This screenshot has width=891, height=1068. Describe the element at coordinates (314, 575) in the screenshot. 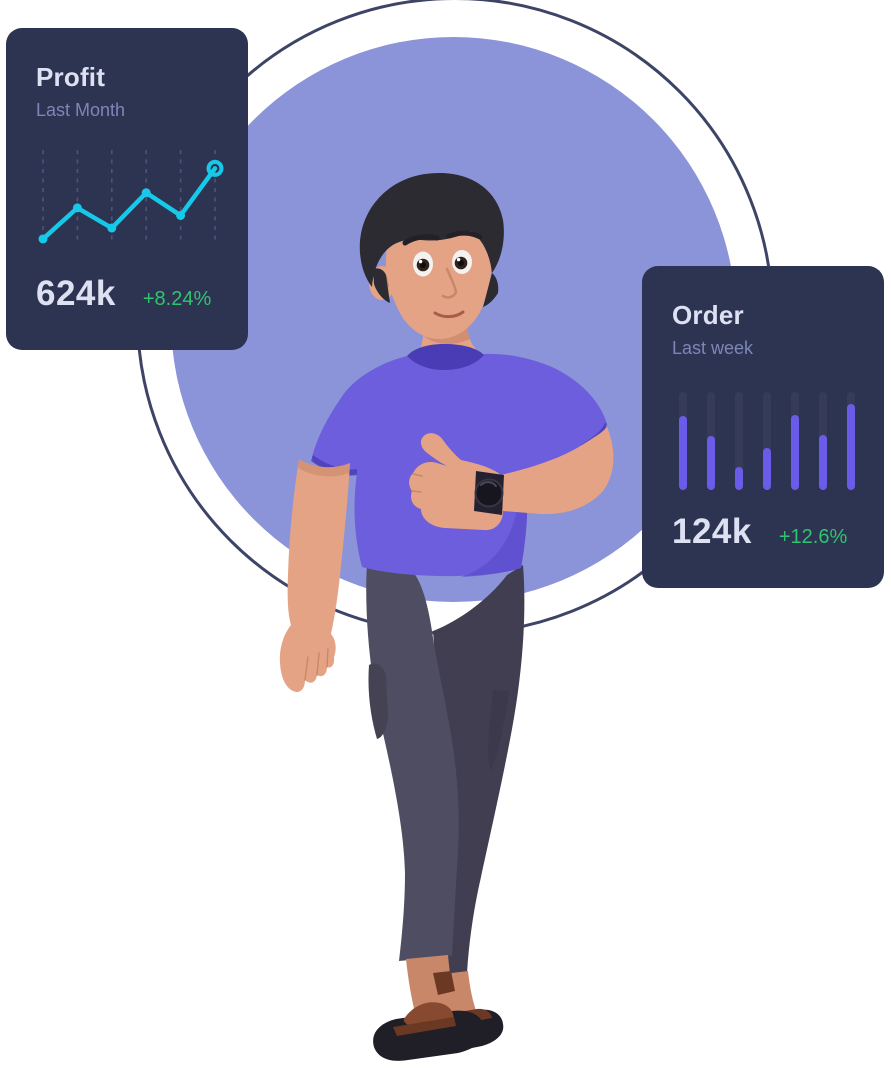

I see `left-arm` at that location.